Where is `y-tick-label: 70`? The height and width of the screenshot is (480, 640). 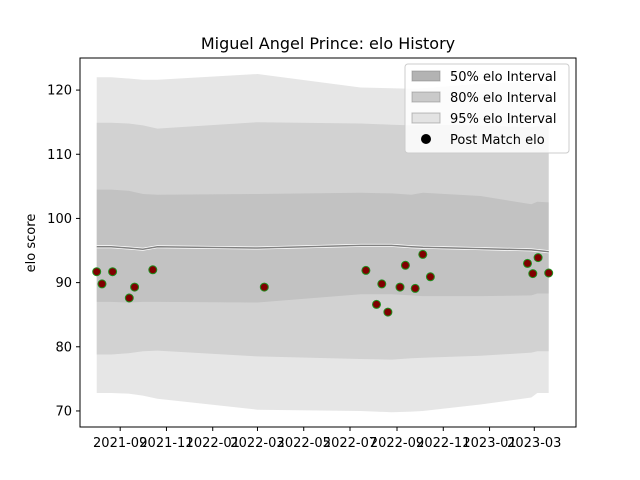 y-tick-label: 70 is located at coordinates (63, 411).